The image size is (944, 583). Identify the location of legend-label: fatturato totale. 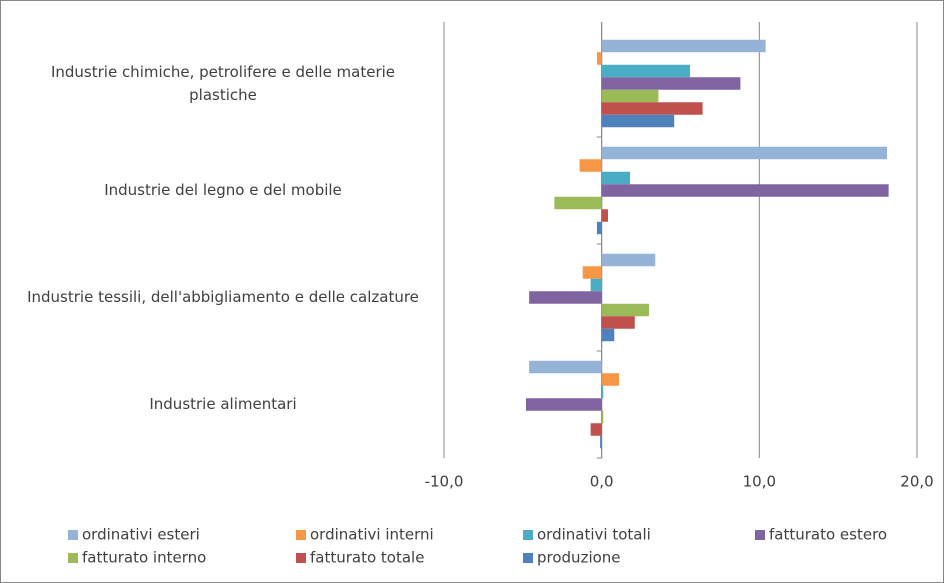
(367, 558).